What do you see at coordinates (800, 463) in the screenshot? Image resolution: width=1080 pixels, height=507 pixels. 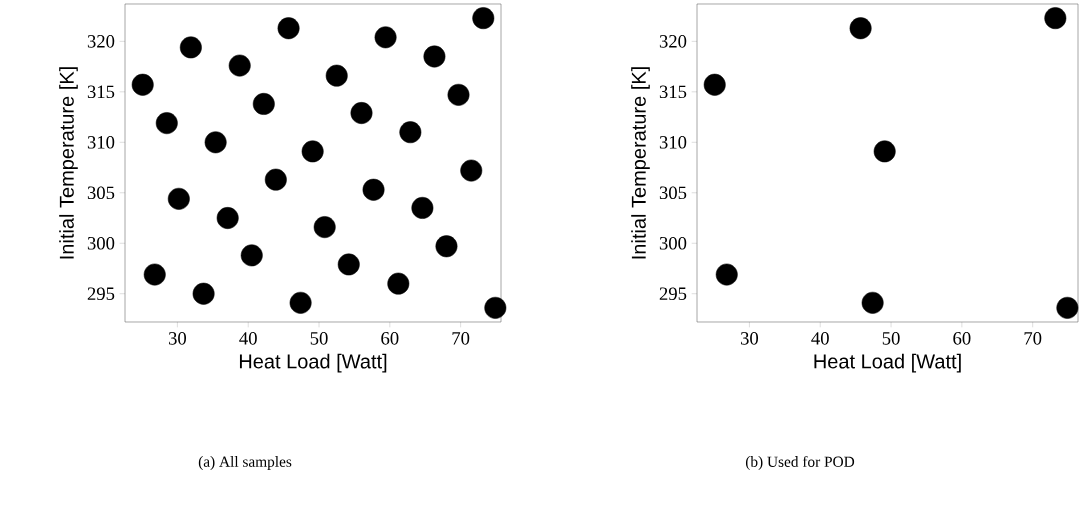 I see `text: (b) Used for POD` at bounding box center [800, 463].